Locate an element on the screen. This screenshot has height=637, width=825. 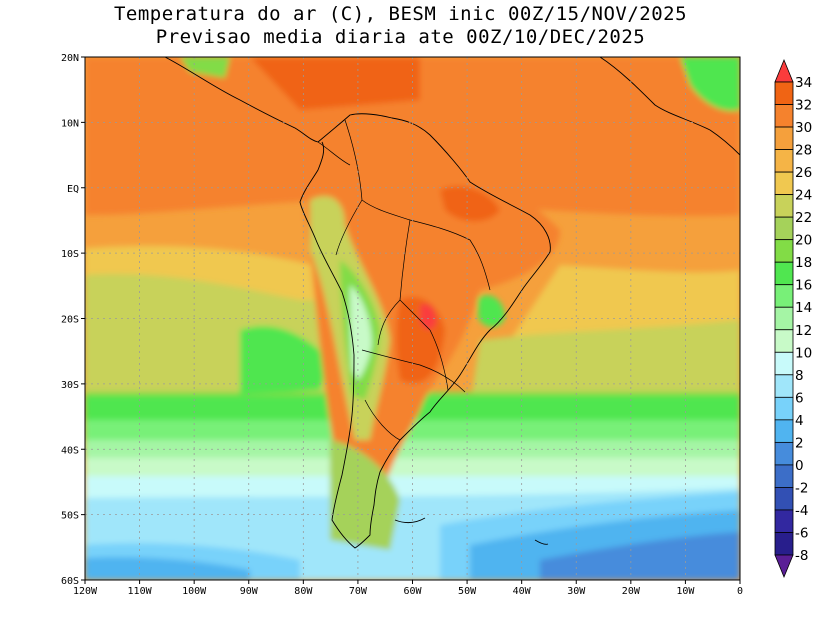
lon-label: 70W is located at coordinates (358, 591).